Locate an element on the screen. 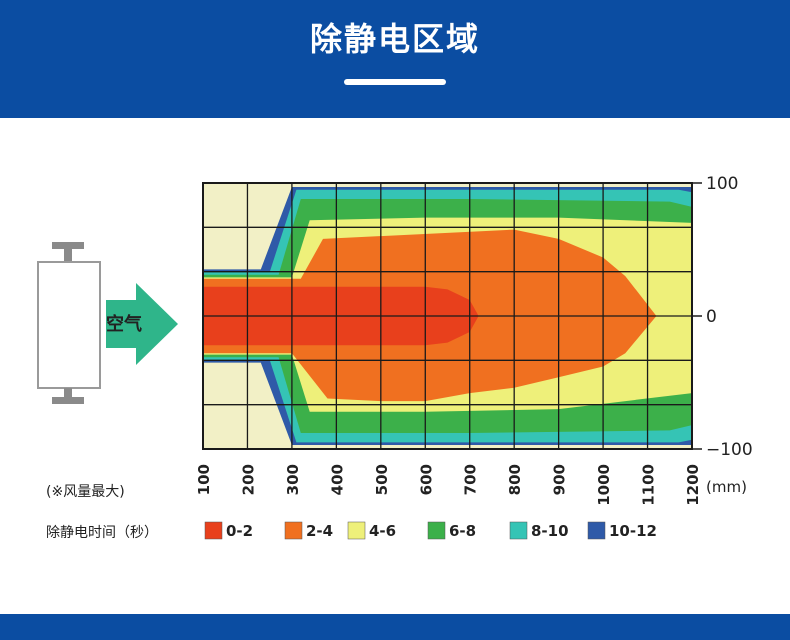 This screenshot has height=640, width=790. arrow-label: 空气 is located at coordinates (124, 324).